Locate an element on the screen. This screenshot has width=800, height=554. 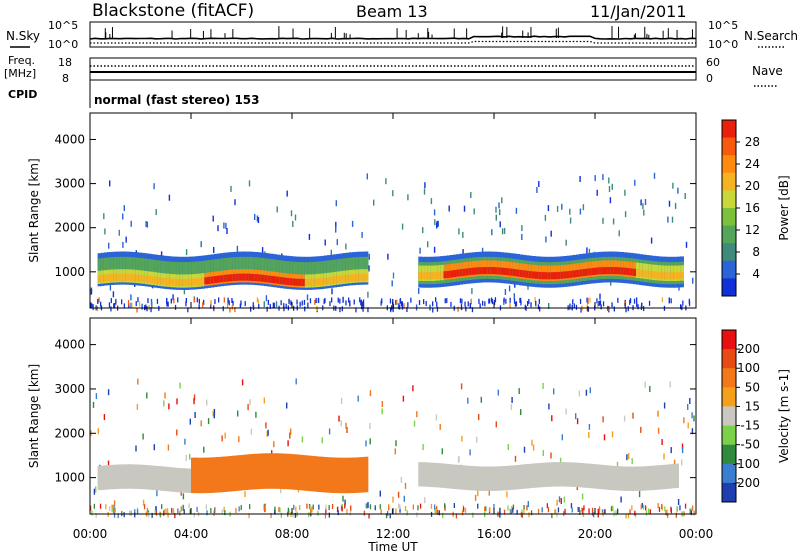
station-title: Blackstone (fitACF) is located at coordinates (173, 11).